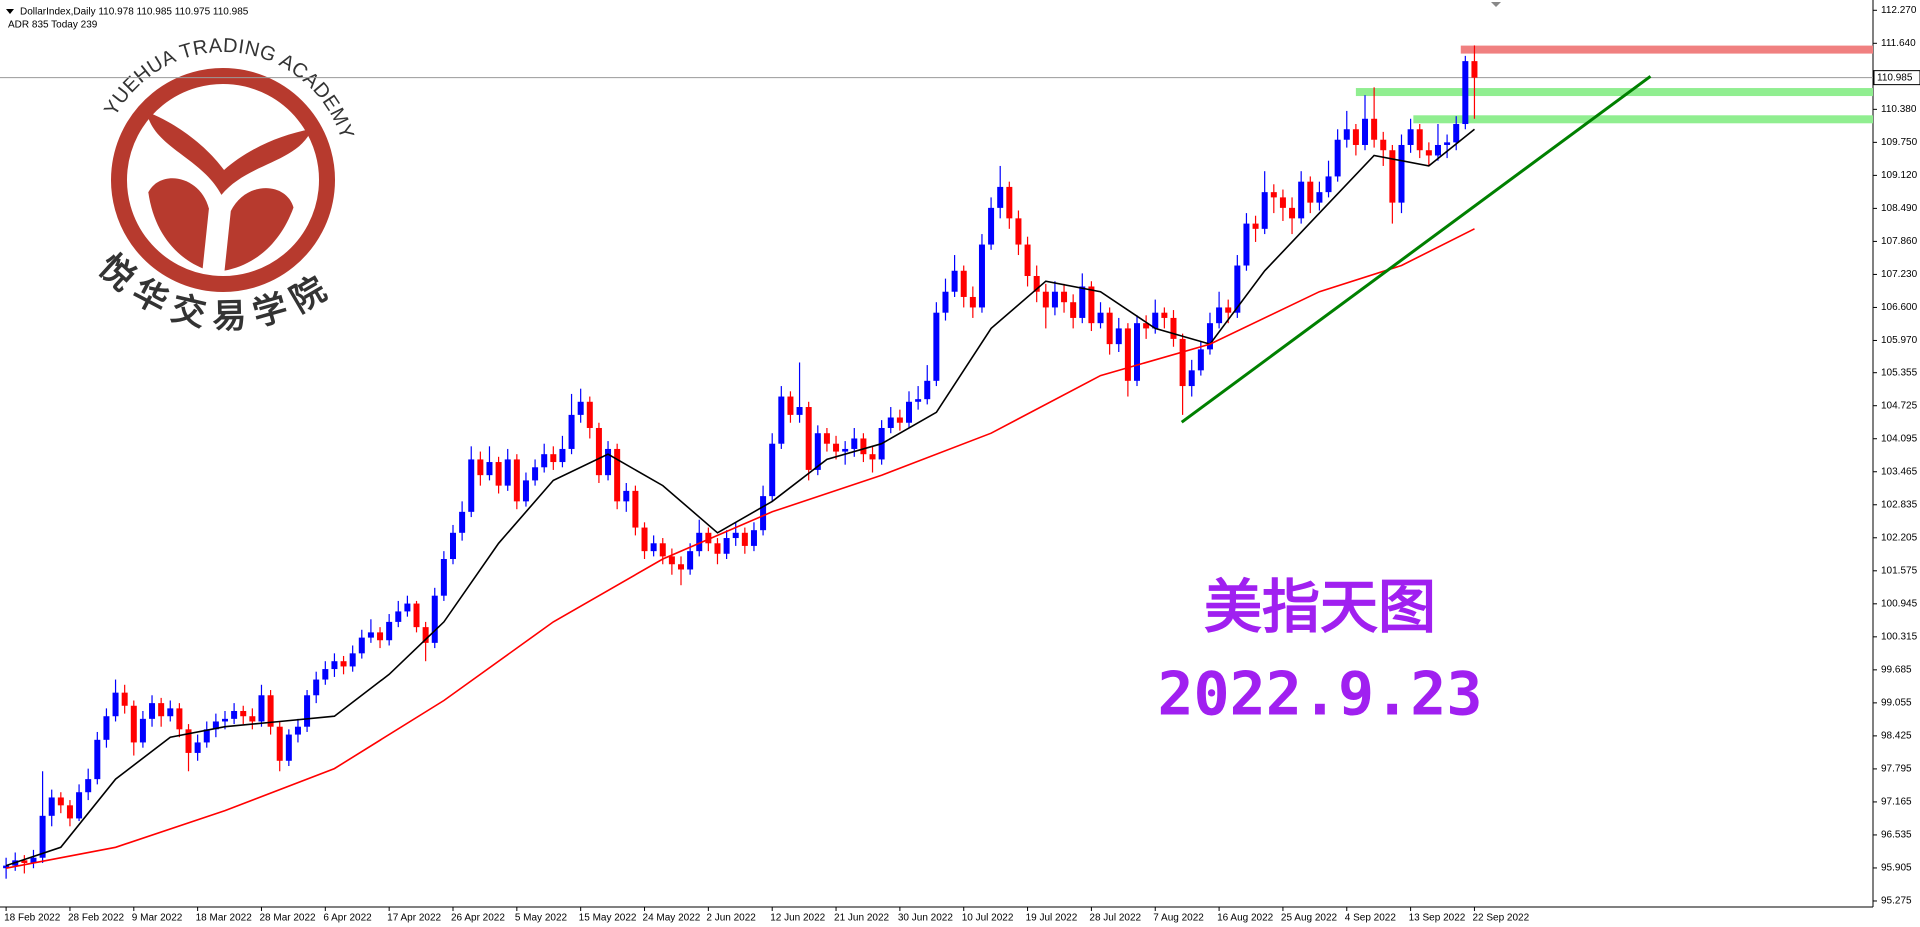 The width and height of the screenshot is (1920, 927). What do you see at coordinates (53, 25) in the screenshot?
I see `indicator-text: ADR 835 Today 239` at bounding box center [53, 25].